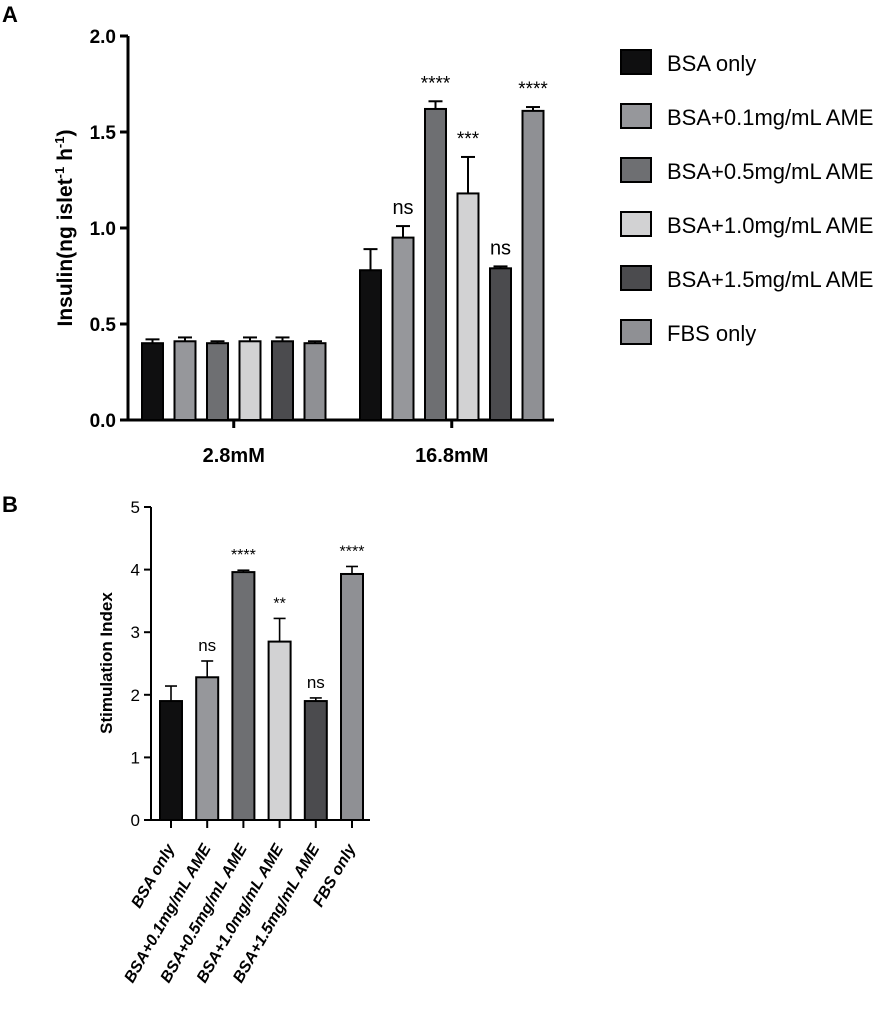  What do you see at coordinates (345, 443) in the screenshot?
I see `chart-a-x-ticks: 2.8mM 16.8mM` at bounding box center [345, 443].